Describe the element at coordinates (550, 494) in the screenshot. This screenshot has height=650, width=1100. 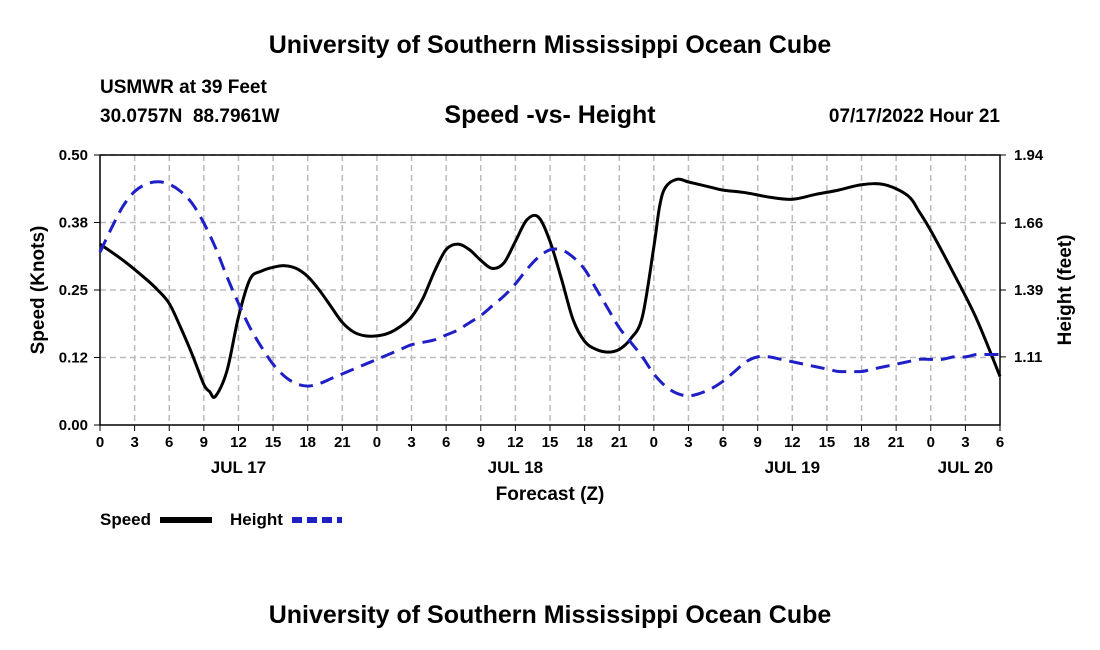
I see `x-axis-title: Forecast (Z)` at that location.